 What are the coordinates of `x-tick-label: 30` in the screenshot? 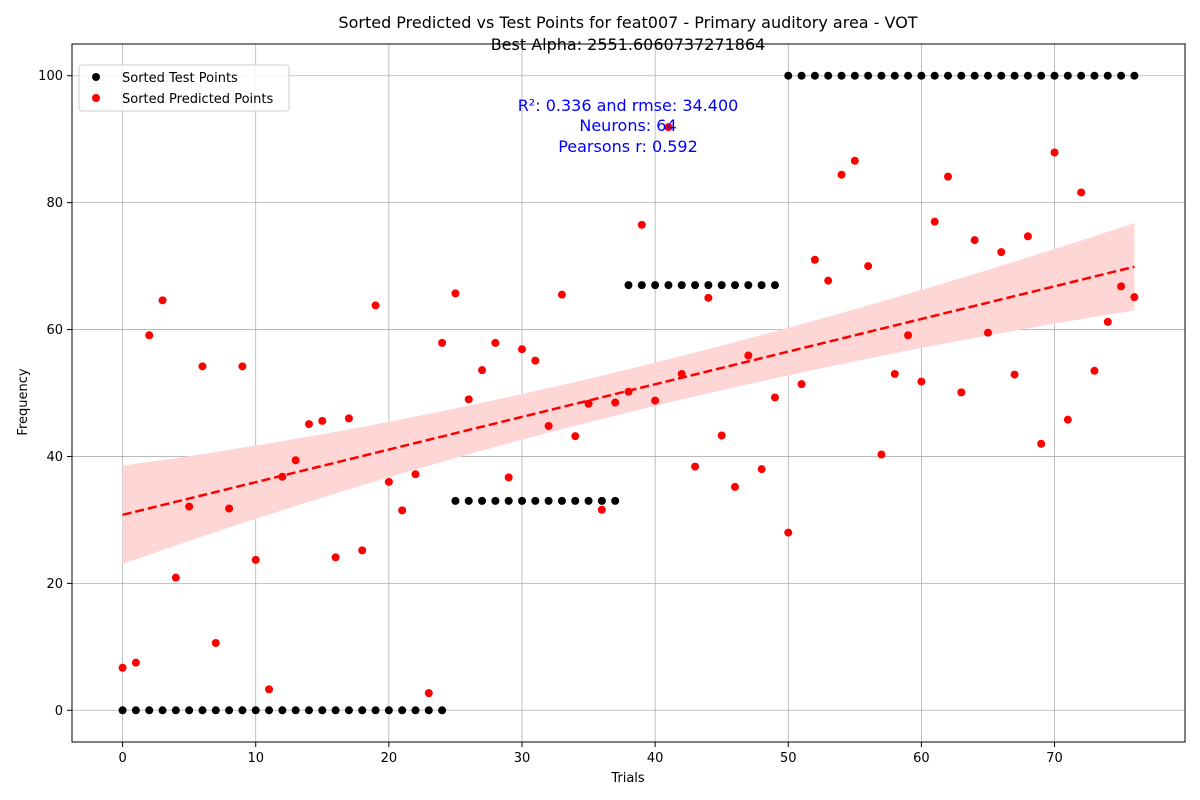 It's located at (522, 758).